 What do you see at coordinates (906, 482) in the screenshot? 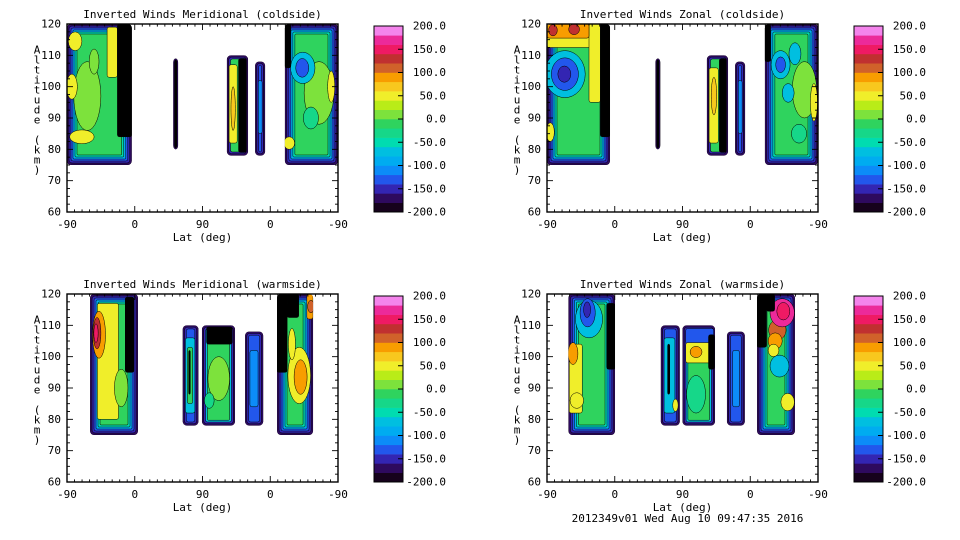
I see `colorbar-tick-label: -200.0` at bounding box center [906, 482].